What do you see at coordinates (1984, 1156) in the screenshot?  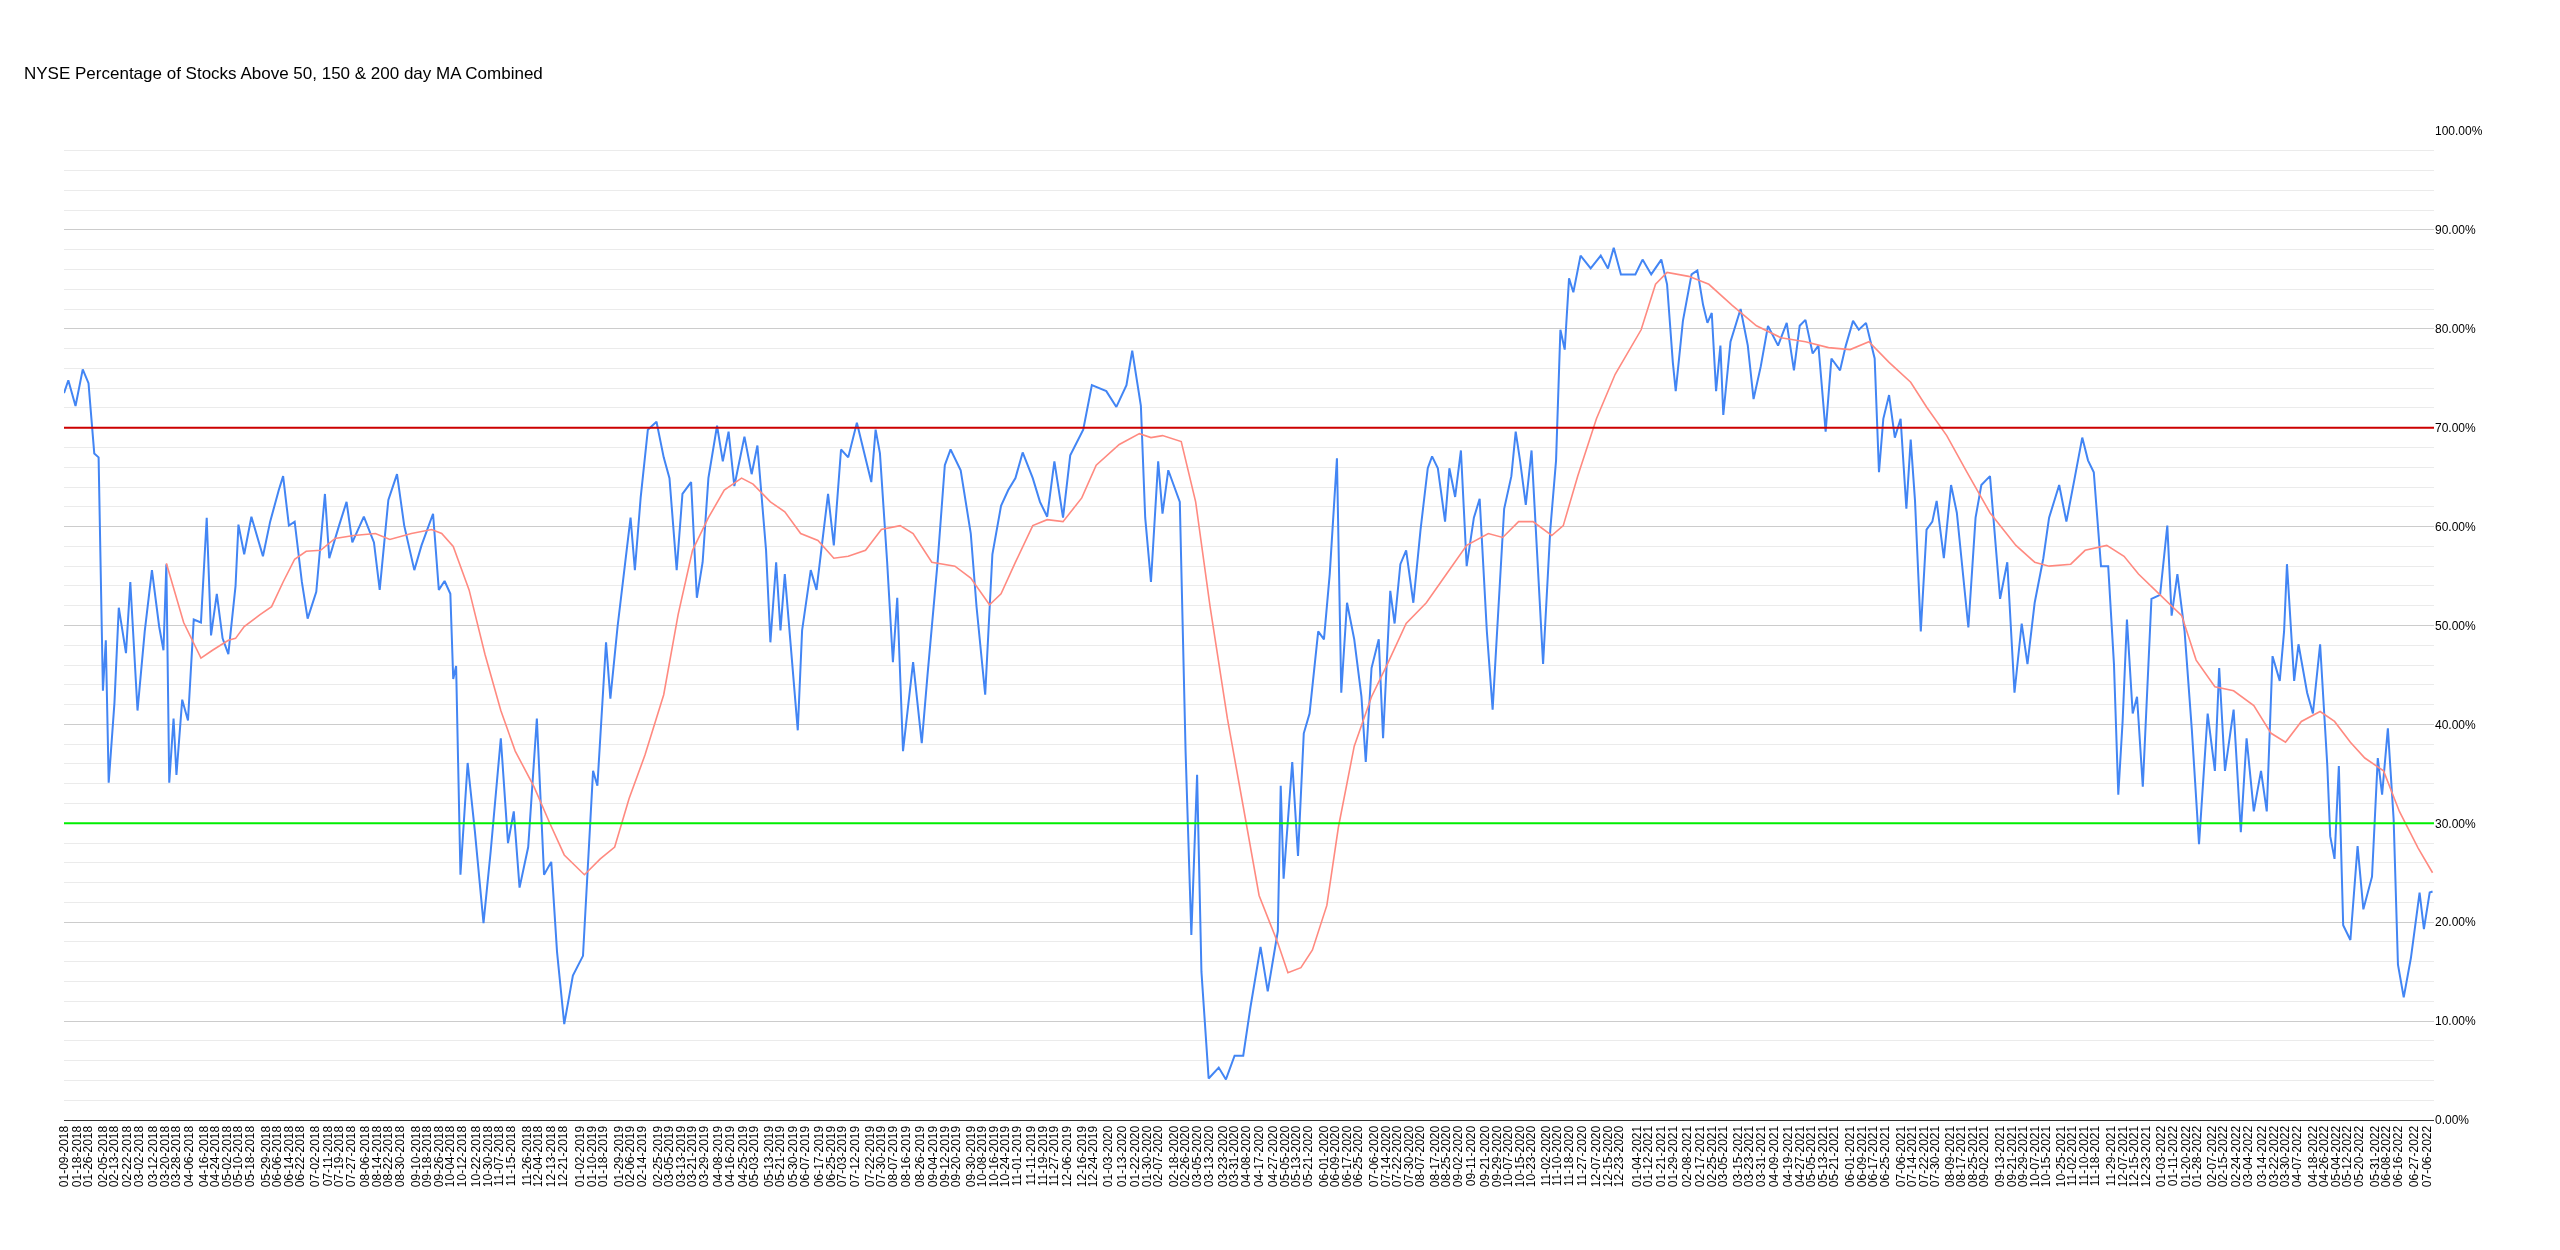 I see `x-tick-label: 09-02-2021` at bounding box center [1984, 1156].